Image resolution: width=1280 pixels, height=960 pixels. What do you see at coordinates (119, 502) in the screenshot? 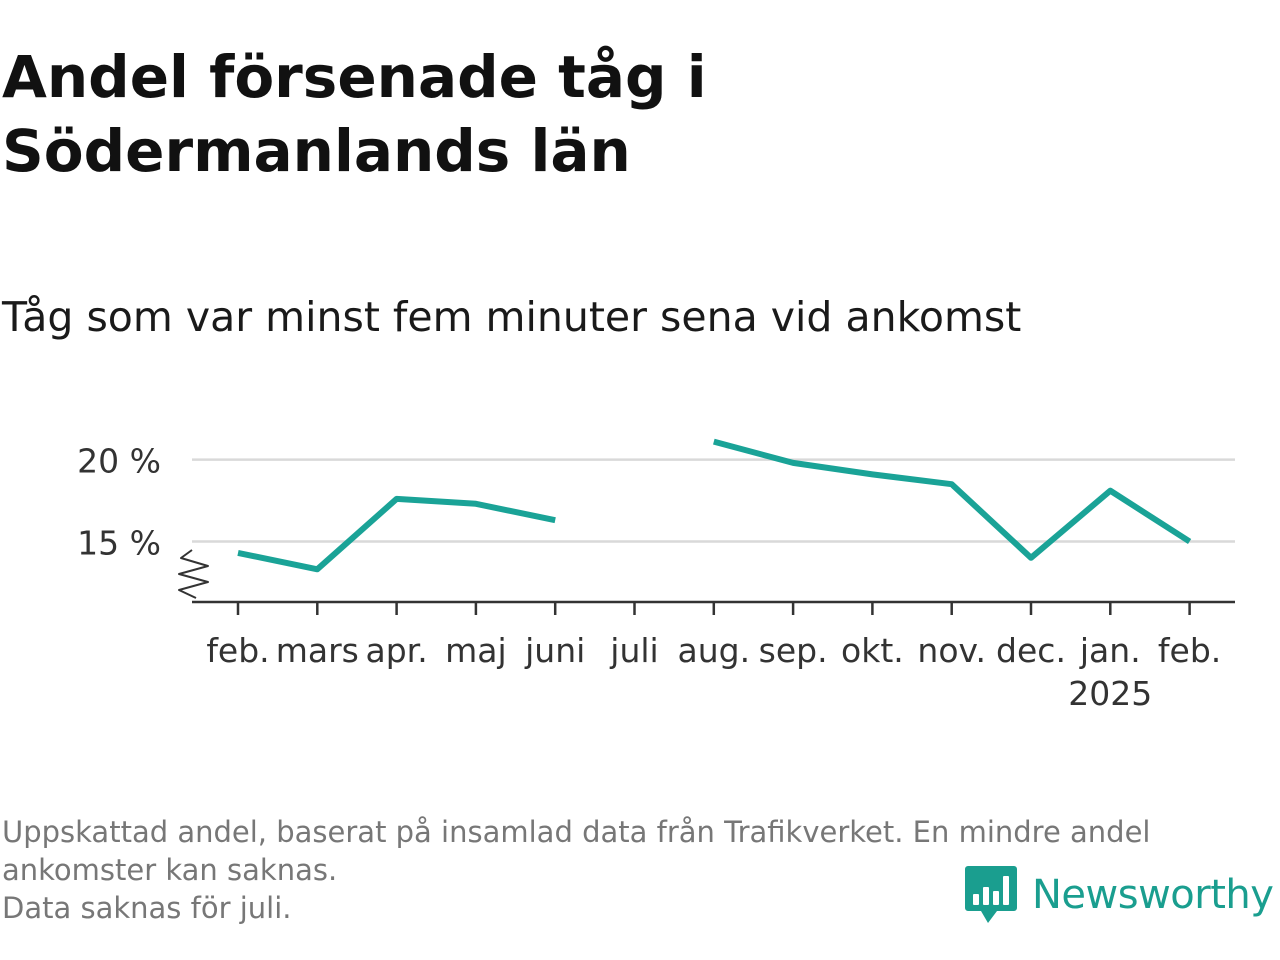
I see `y-axis-ticks: 15 % 20 %` at bounding box center [119, 502].